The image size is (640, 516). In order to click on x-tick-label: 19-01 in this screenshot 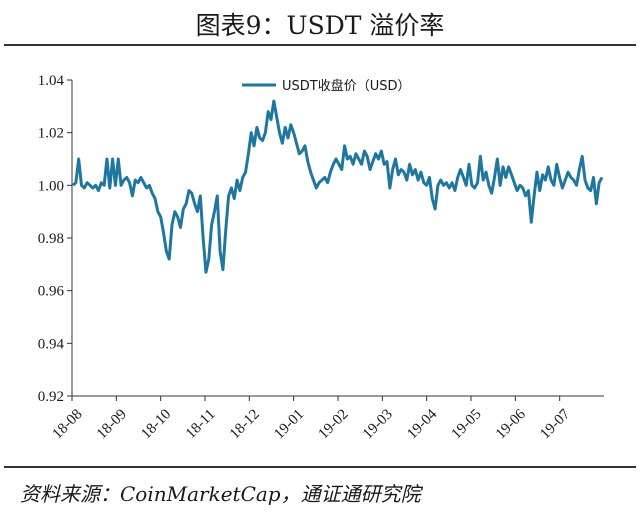, I will do `click(289, 424)`.